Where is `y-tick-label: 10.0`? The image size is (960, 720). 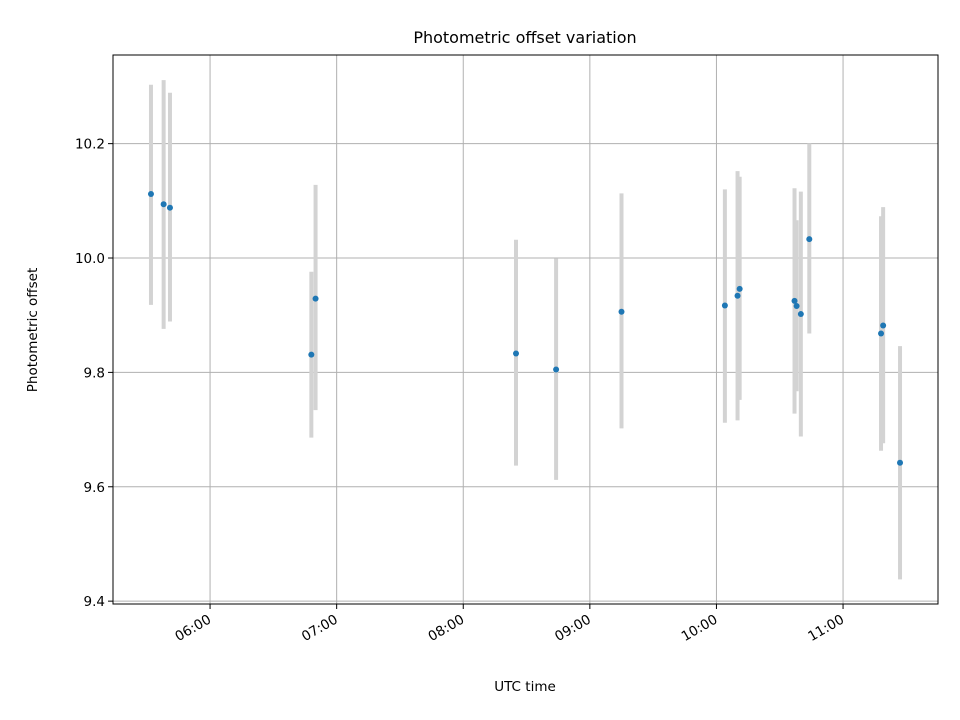 y-tick-label: 10.0 is located at coordinates (90, 259).